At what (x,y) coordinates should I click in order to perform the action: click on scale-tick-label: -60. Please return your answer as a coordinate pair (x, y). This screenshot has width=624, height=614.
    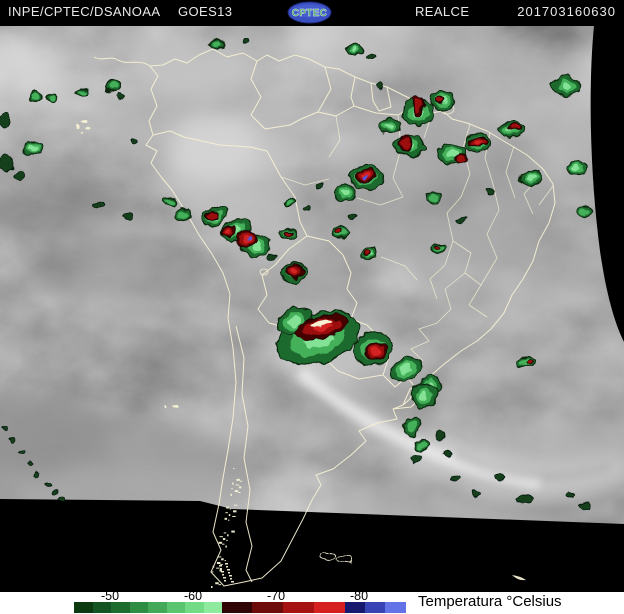
    Looking at the image, I should click on (193, 596).